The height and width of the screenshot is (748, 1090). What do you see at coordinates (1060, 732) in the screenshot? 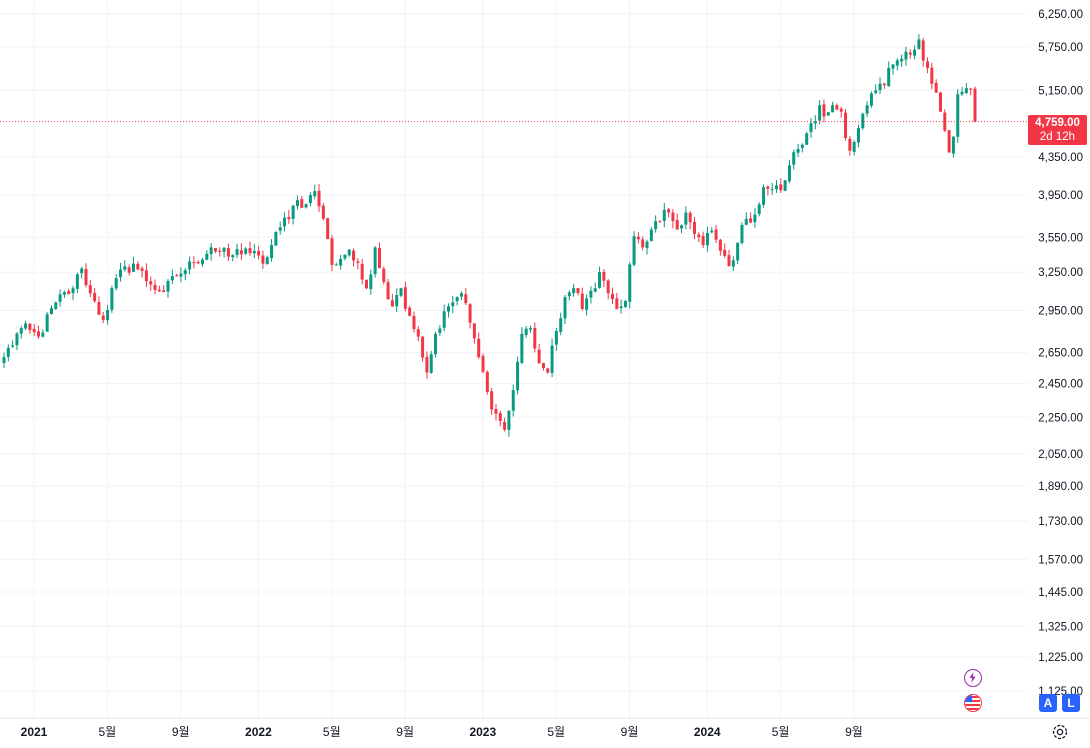
I see `gear-icon` at bounding box center [1060, 732].